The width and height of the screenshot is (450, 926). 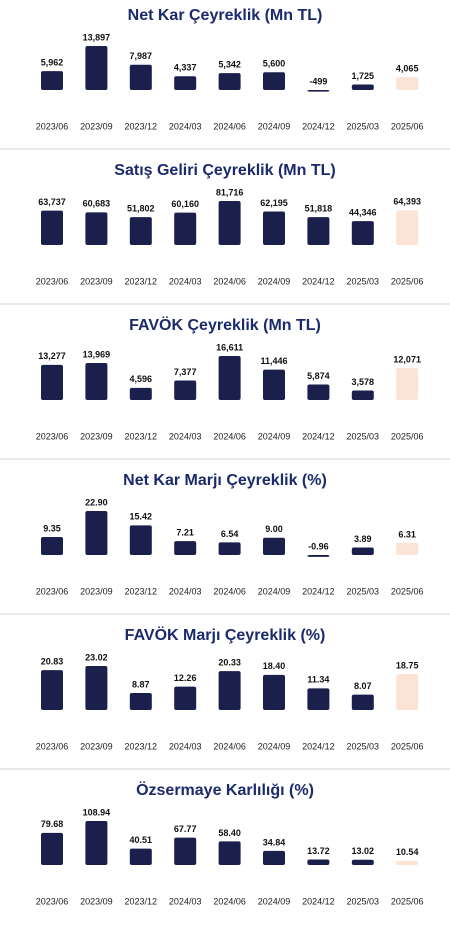 I want to click on chart-title: Satış Geliri Çeyreklik (Mn TL), so click(x=224, y=170).